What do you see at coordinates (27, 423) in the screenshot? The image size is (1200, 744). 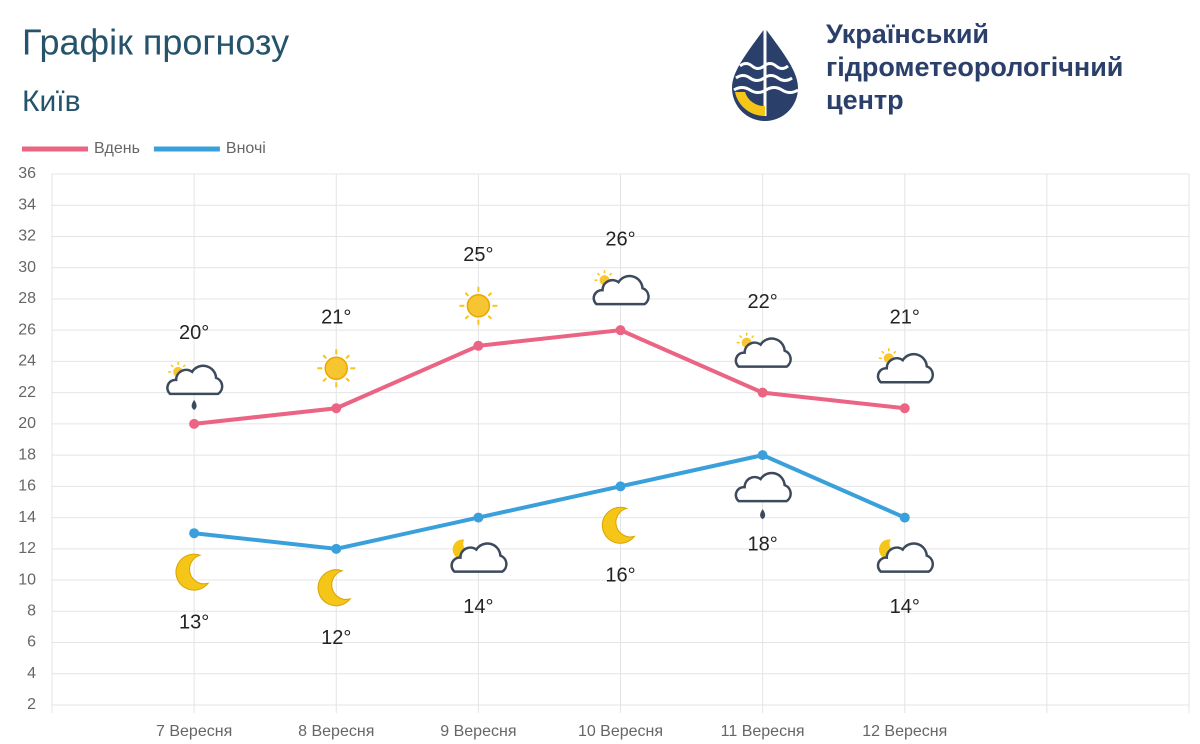 I see `y-tick-label: 20` at bounding box center [27, 423].